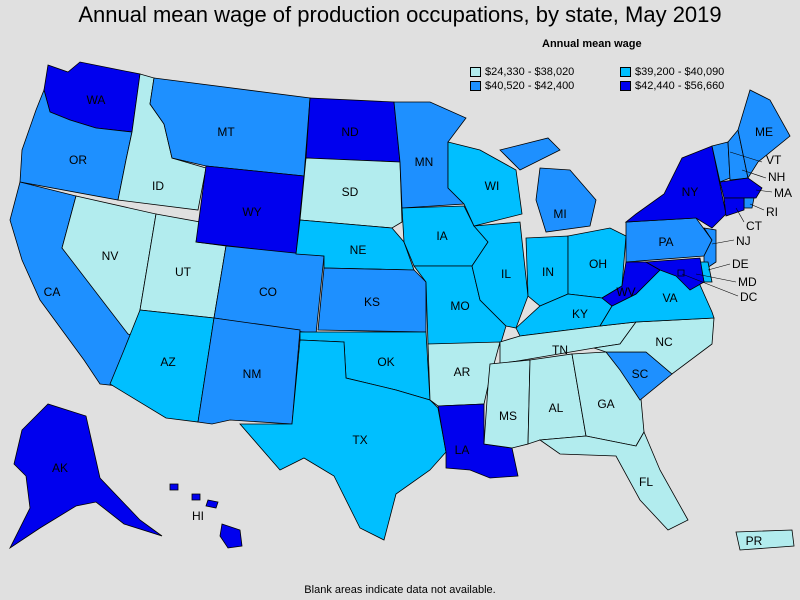 The image size is (800, 600). I want to click on state-label-PR: PR, so click(754, 541).